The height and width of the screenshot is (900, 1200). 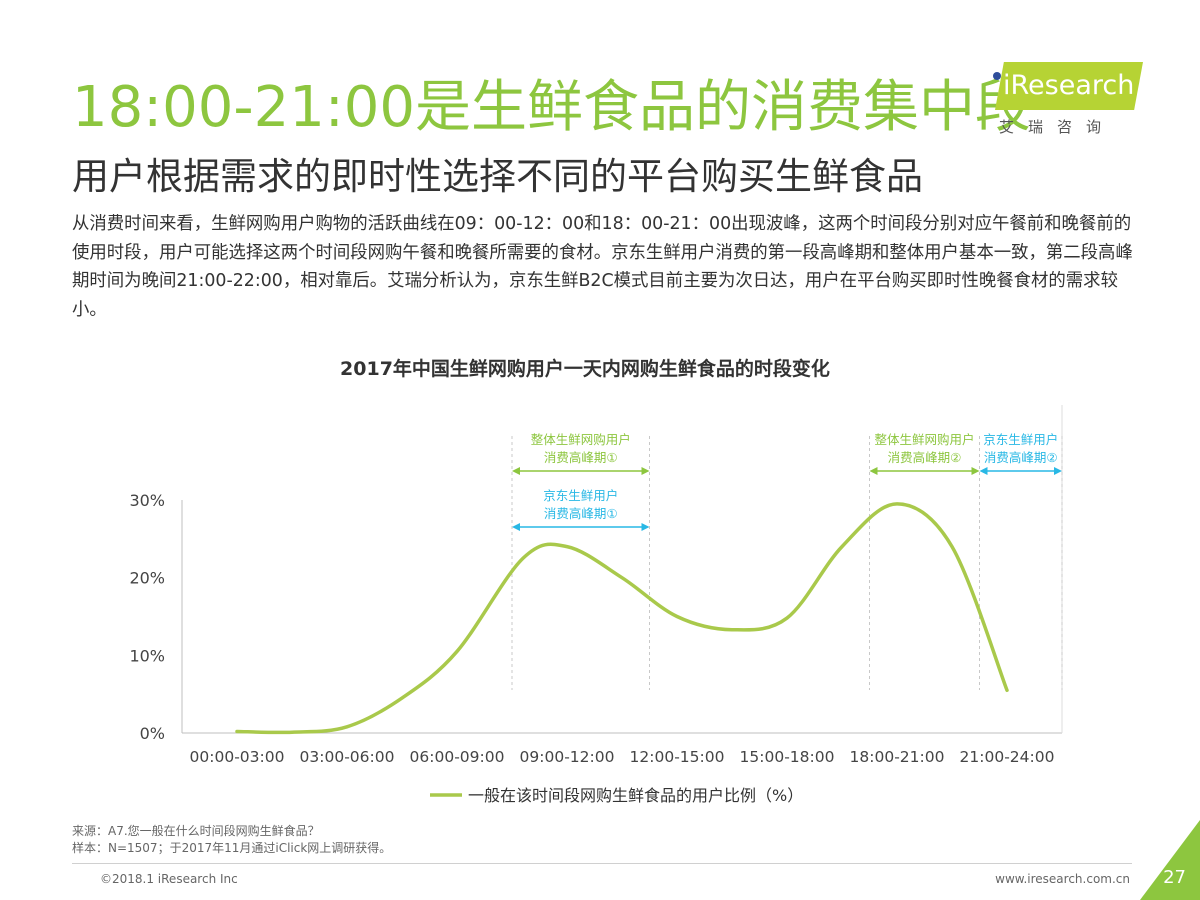 What do you see at coordinates (602, 863) in the screenshot?
I see `footer-divider` at bounding box center [602, 863].